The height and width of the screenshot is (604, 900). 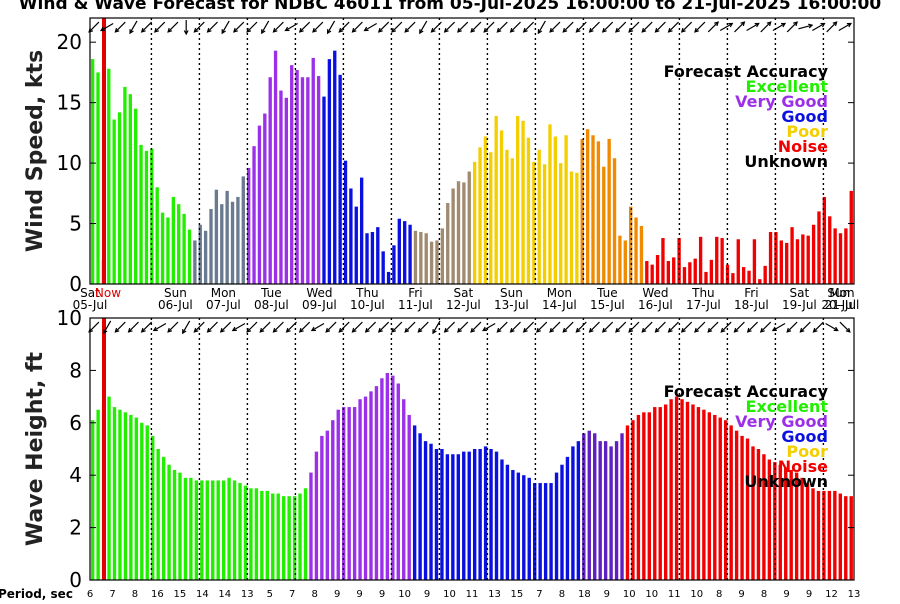 I want to click on y-tick-label: 8, so click(x=75, y=370).